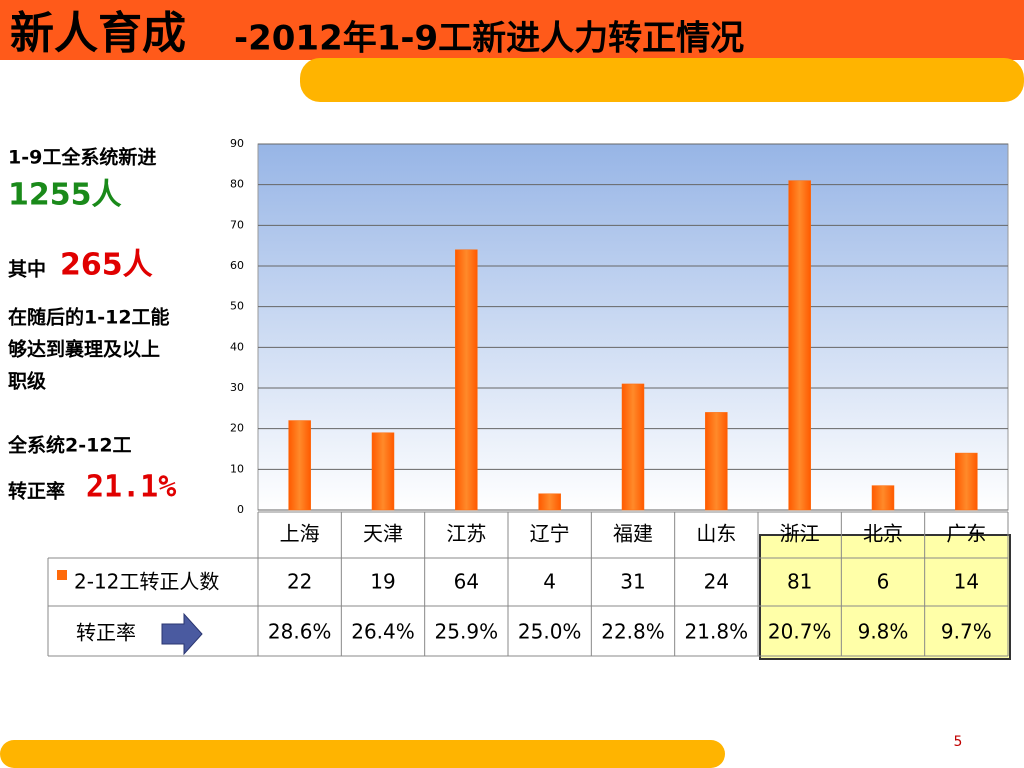 Image resolution: width=1024 pixels, height=768 pixels. I want to click on x-tick-label: 江苏, so click(466, 534).